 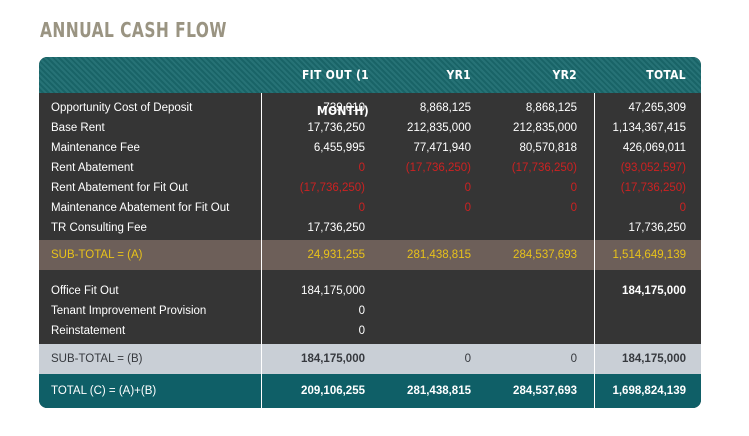 I want to click on table-header: FIT OUT (1 MONTH) YR1 YR2 TOTAL, so click(x=370, y=87).